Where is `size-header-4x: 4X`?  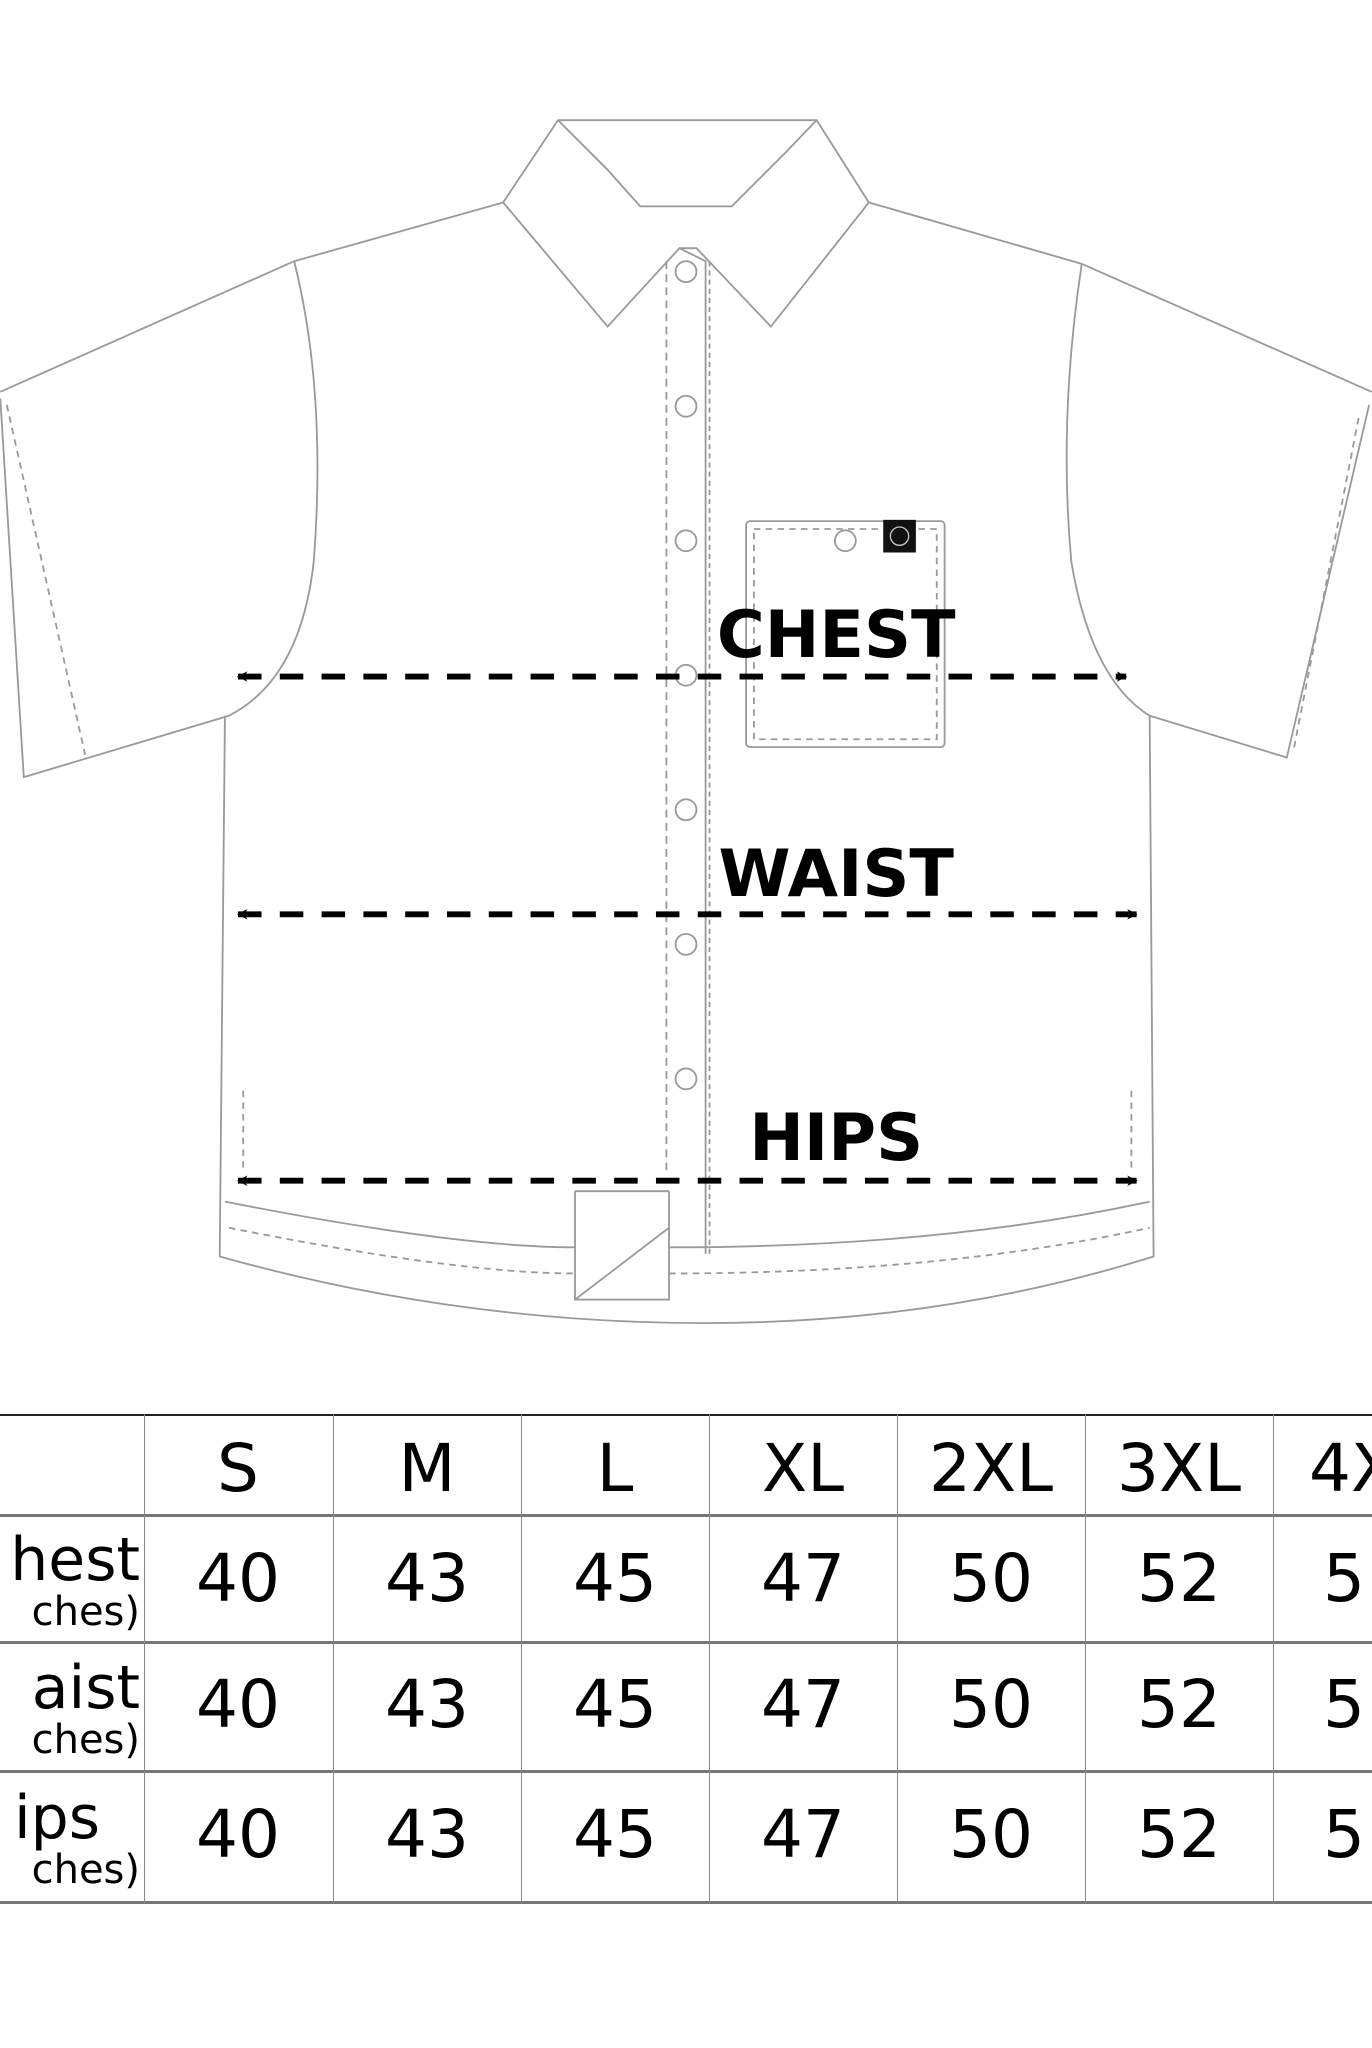 size-header-4x: 4X is located at coordinates (1340, 1468).